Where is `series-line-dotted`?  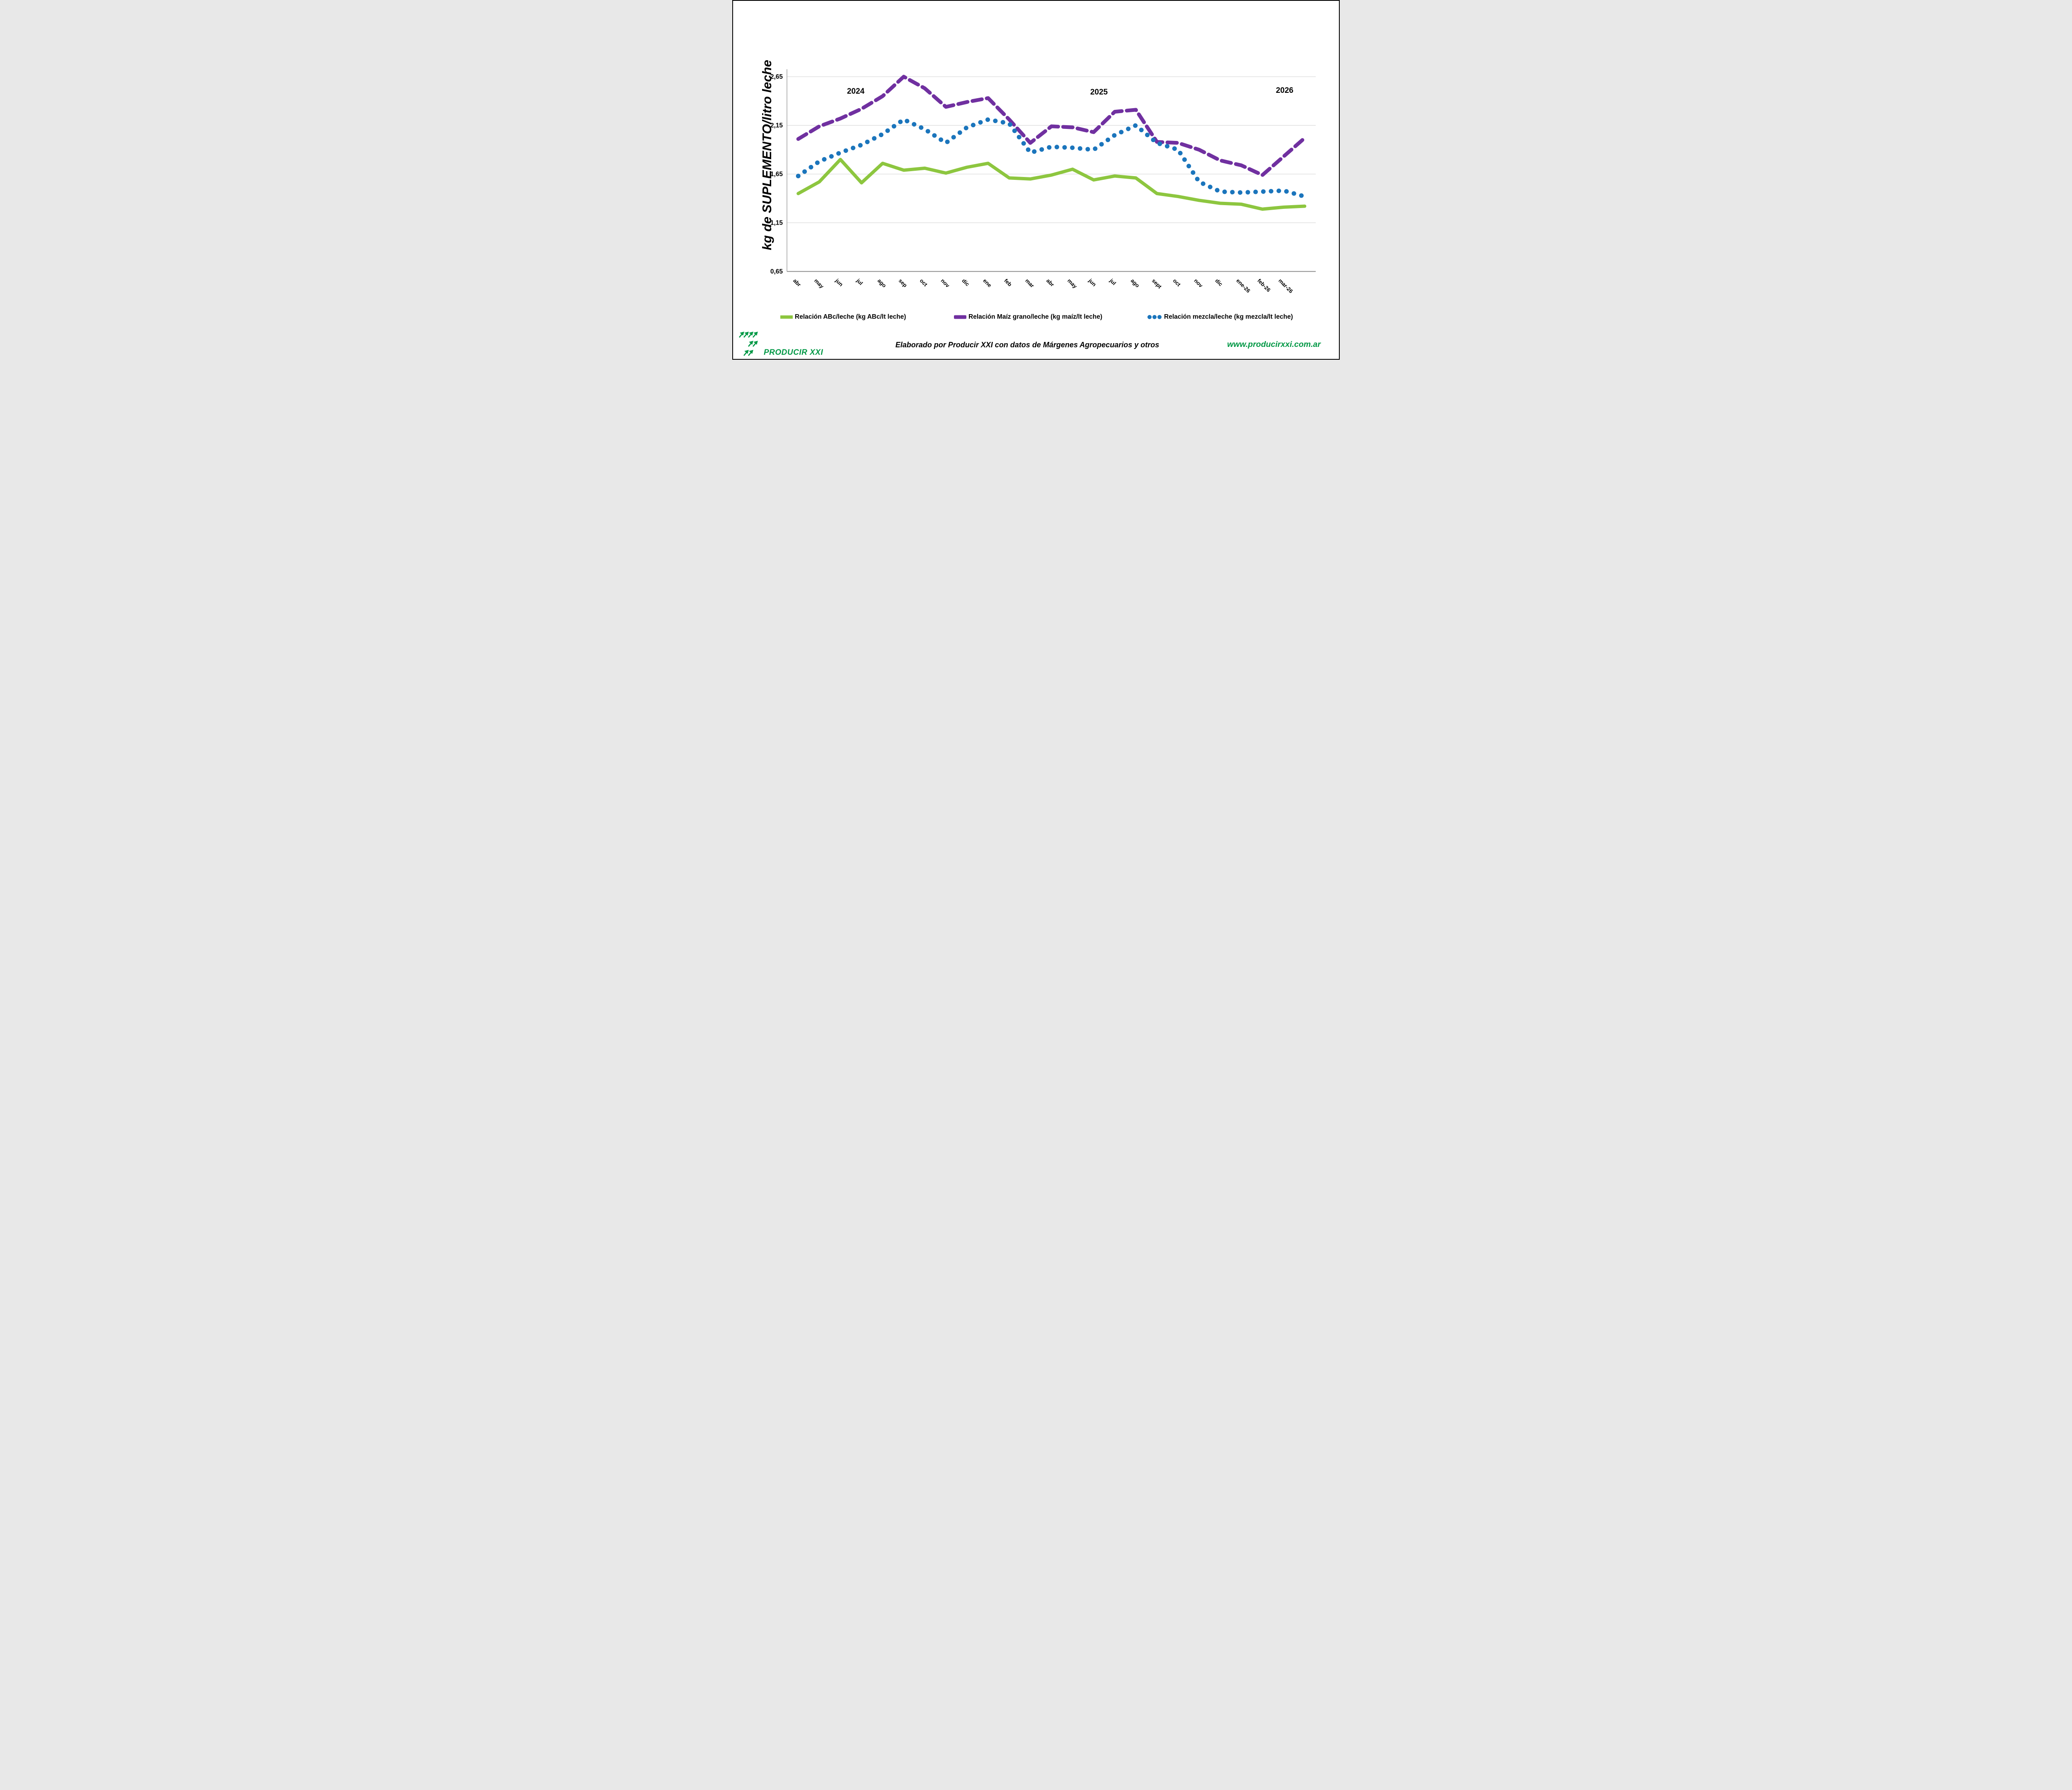
series-line-dotted is located at coordinates (1051, 158).